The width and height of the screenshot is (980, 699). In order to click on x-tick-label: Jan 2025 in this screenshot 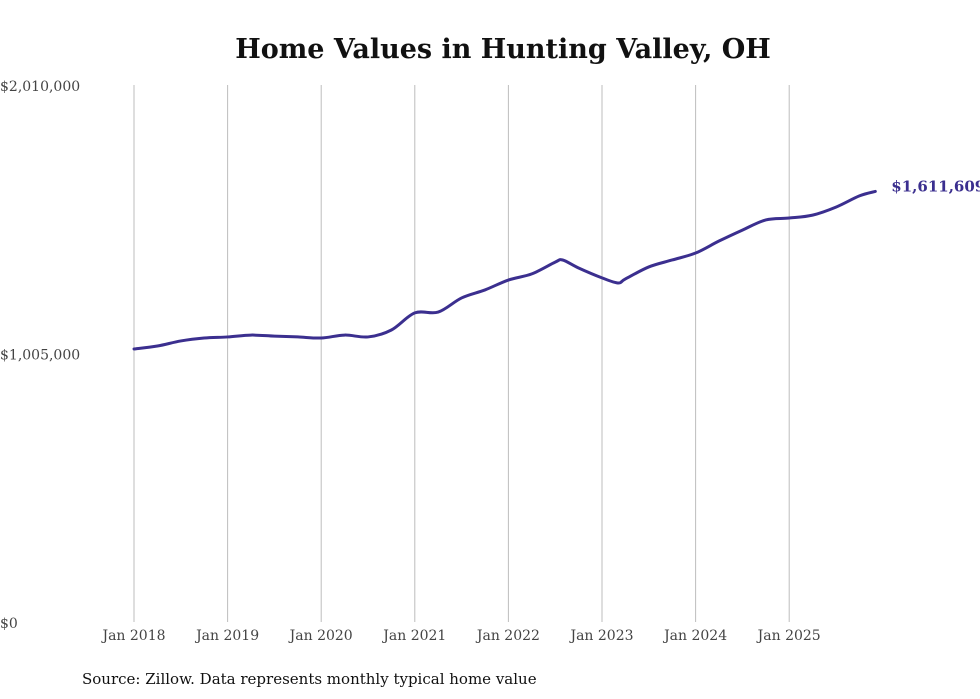, I will do `click(788, 636)`.